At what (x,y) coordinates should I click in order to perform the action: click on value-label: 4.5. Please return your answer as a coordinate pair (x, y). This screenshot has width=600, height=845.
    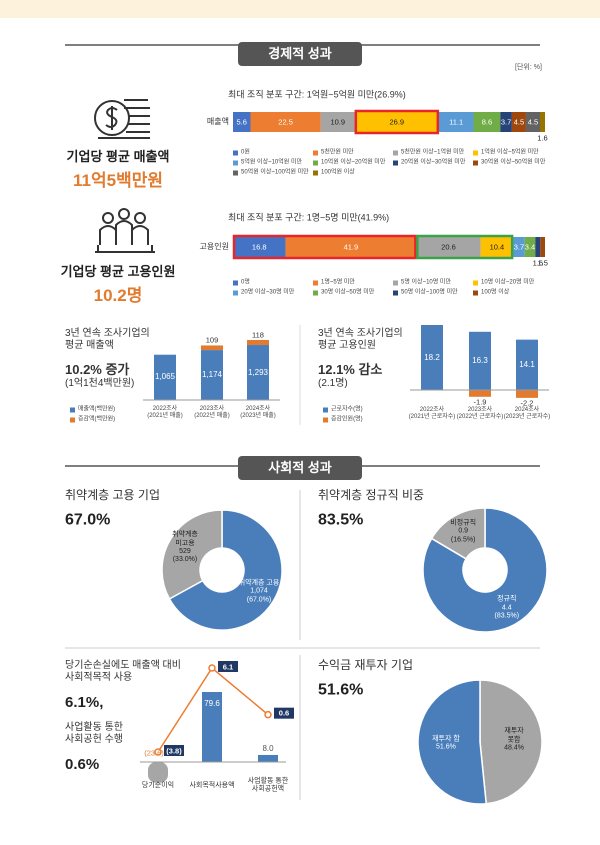
    Looking at the image, I should click on (519, 122).